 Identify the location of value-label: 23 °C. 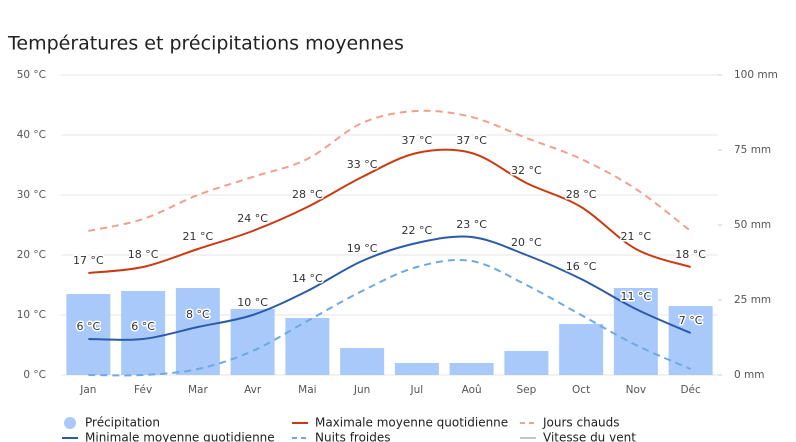
(471, 224).